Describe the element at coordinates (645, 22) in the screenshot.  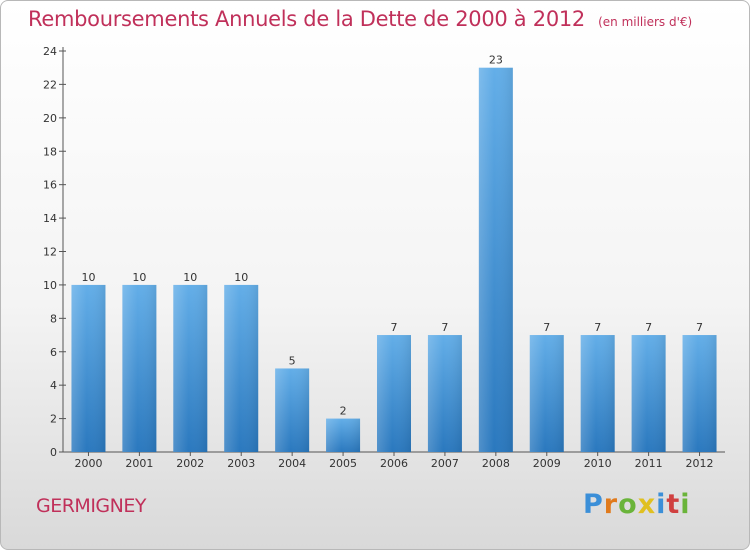
I see `unit-note: (en milliers d'€)` at that location.